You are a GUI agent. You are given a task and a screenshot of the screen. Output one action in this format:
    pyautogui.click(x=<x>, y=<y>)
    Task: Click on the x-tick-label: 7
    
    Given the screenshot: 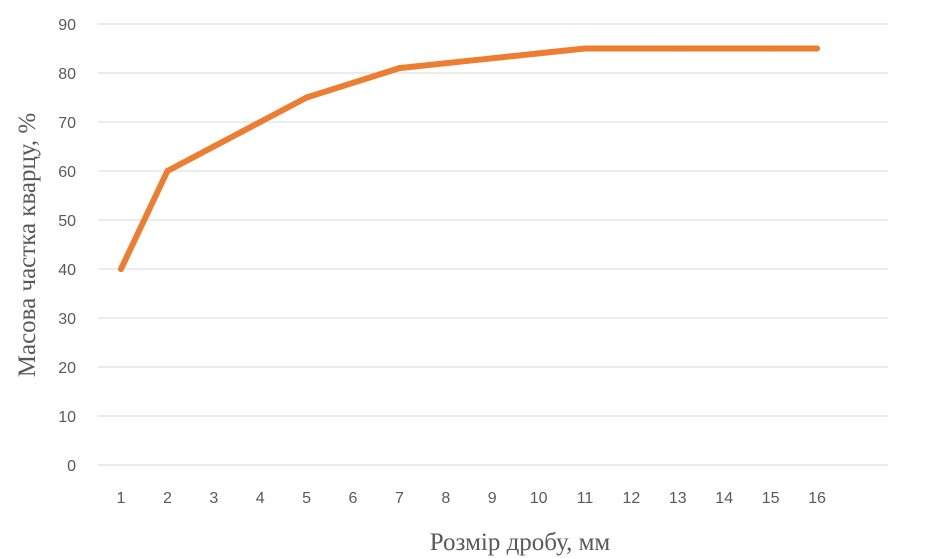 What is the action you would take?
    pyautogui.click(x=399, y=498)
    